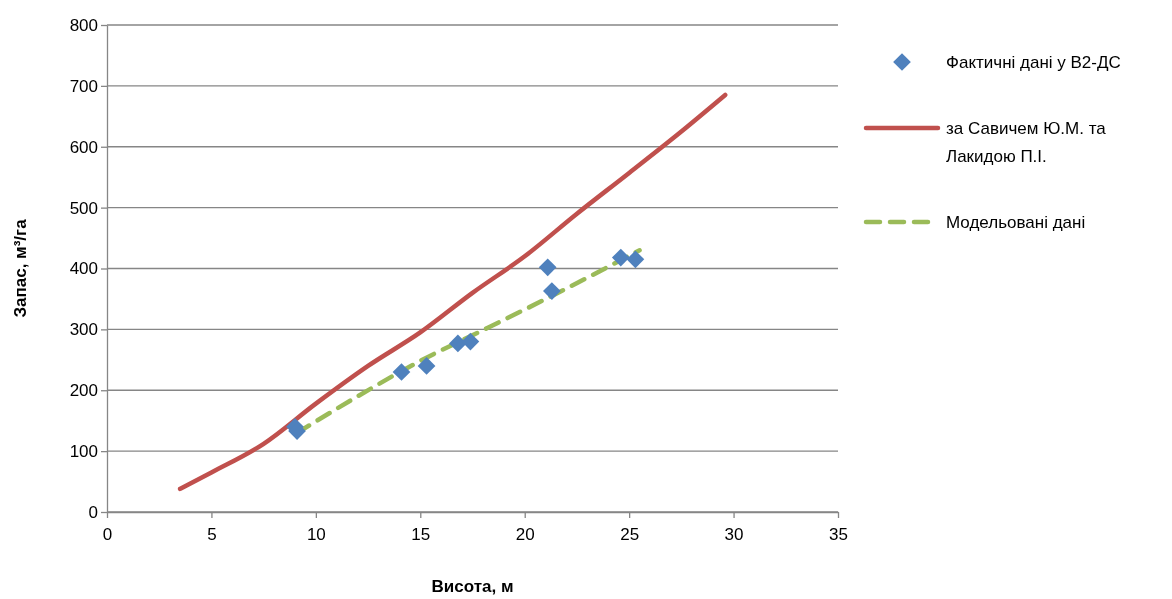 This screenshot has width=1172, height=599. What do you see at coordinates (525, 534) in the screenshot?
I see `x-tick-label: 20` at bounding box center [525, 534].